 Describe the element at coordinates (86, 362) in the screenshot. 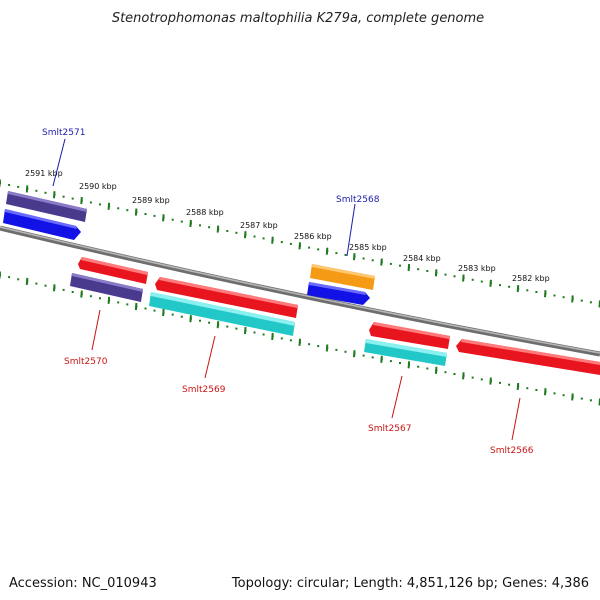

I see `gene-label-smlt2570: Smlt2570` at that location.